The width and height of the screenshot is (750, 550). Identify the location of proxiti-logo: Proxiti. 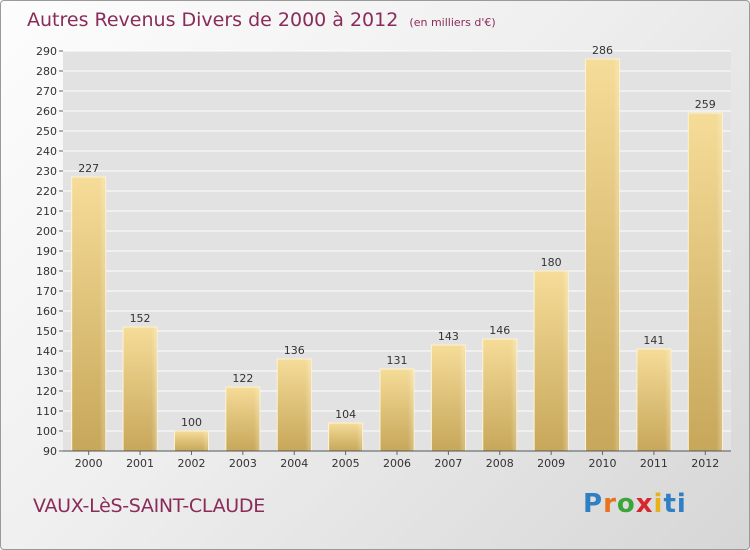
(635, 504).